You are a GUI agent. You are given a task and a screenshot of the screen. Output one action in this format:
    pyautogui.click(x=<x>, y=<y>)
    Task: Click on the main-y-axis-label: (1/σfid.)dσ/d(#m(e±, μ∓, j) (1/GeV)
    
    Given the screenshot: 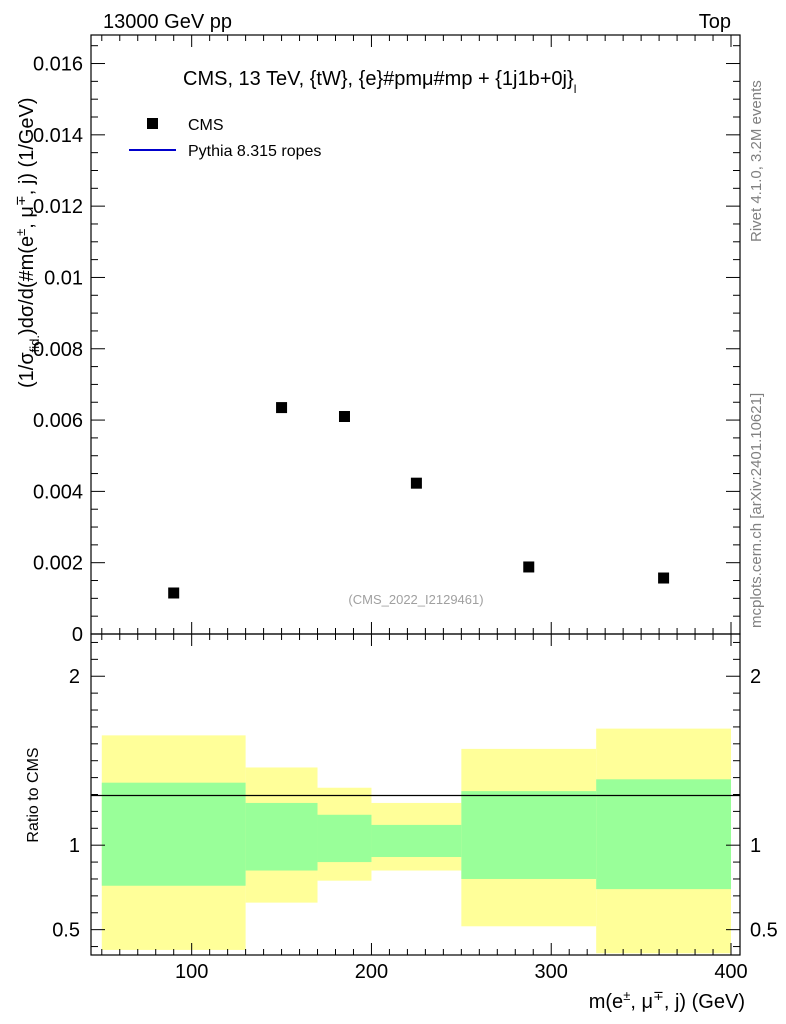 What is the action you would take?
    pyautogui.click(x=27, y=242)
    